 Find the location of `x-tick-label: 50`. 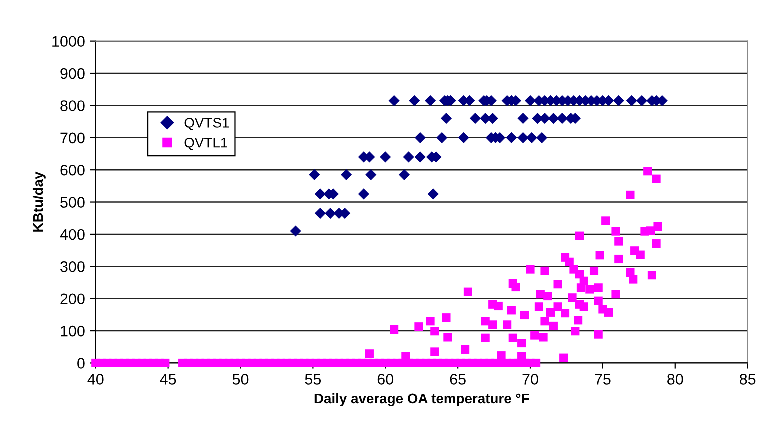

x-tick-label: 50 is located at coordinates (240, 379).